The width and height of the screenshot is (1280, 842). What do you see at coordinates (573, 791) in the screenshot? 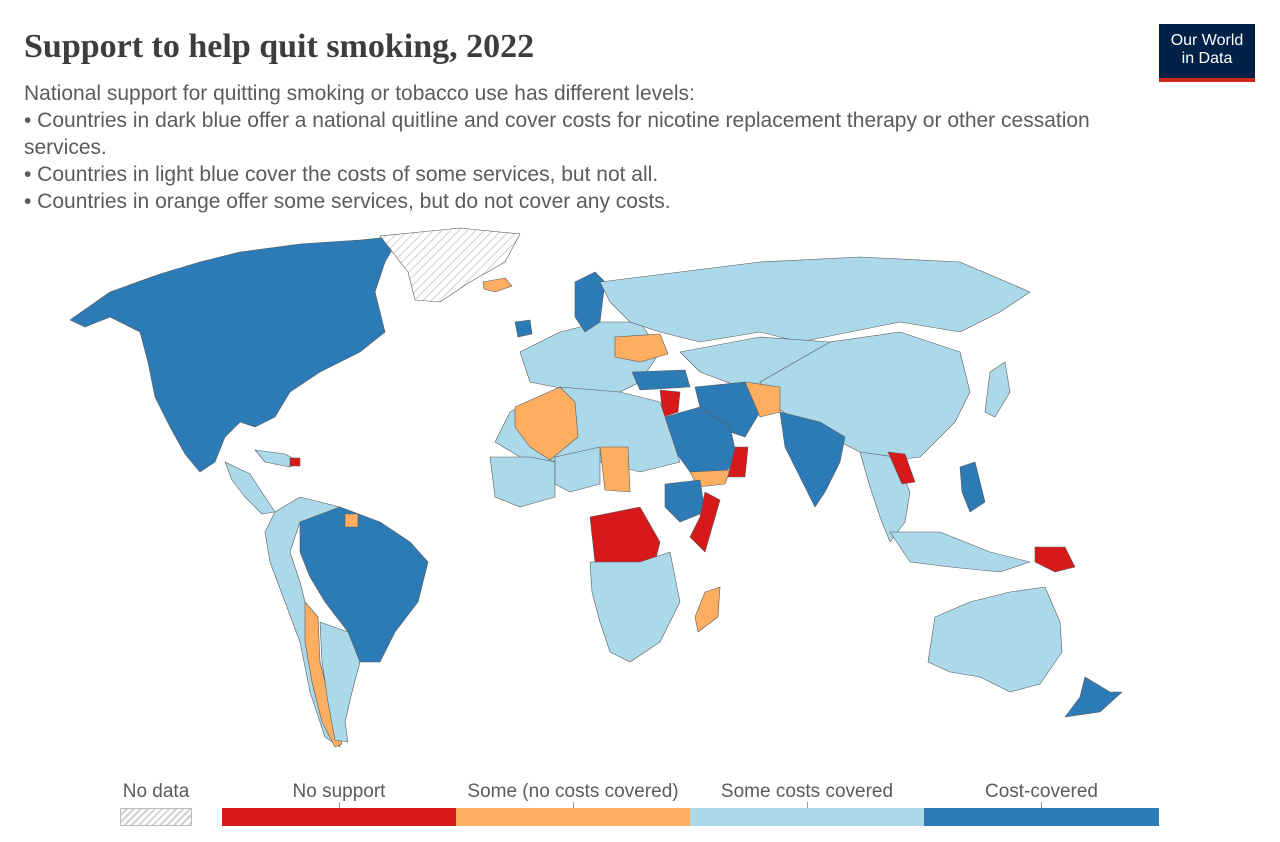
I see `legend-label-some-no-costs: Some (no costs covered)` at bounding box center [573, 791].